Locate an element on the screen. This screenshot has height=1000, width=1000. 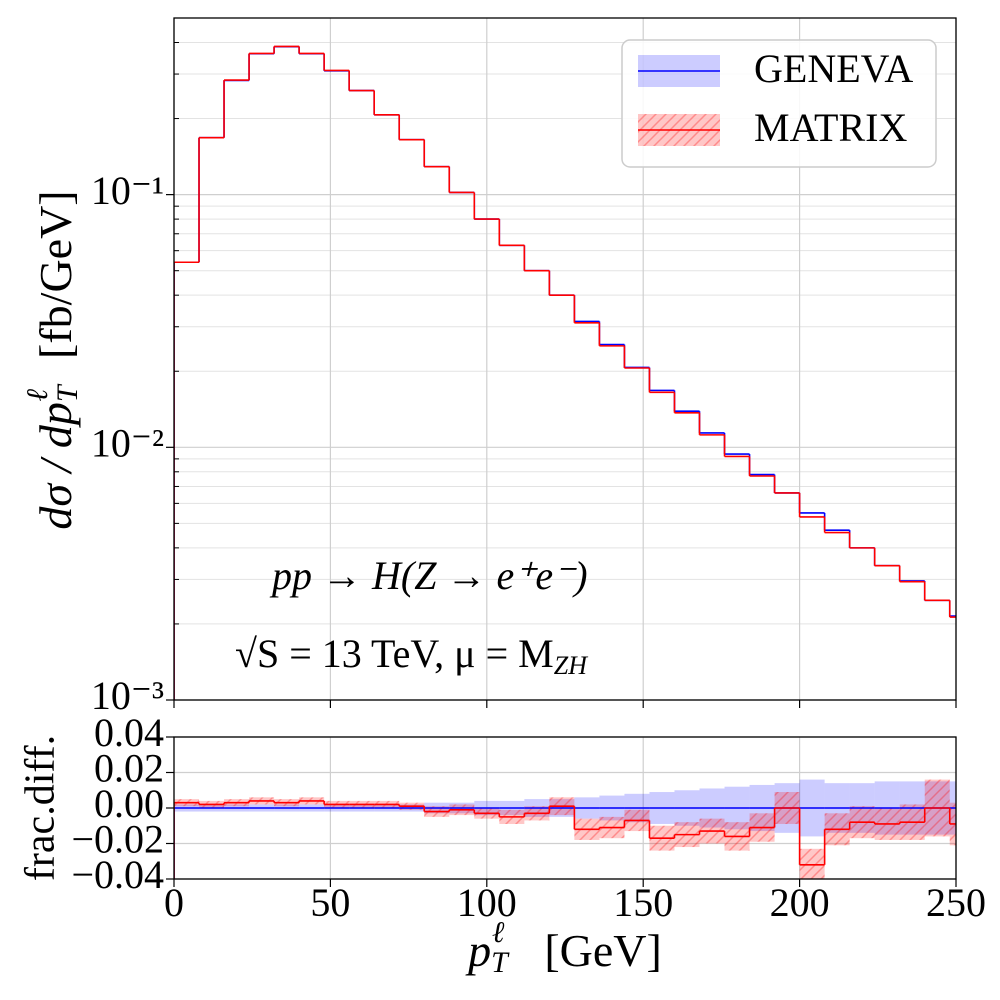
y-label-unit: [fb/GeV] is located at coordinates (55, 274).